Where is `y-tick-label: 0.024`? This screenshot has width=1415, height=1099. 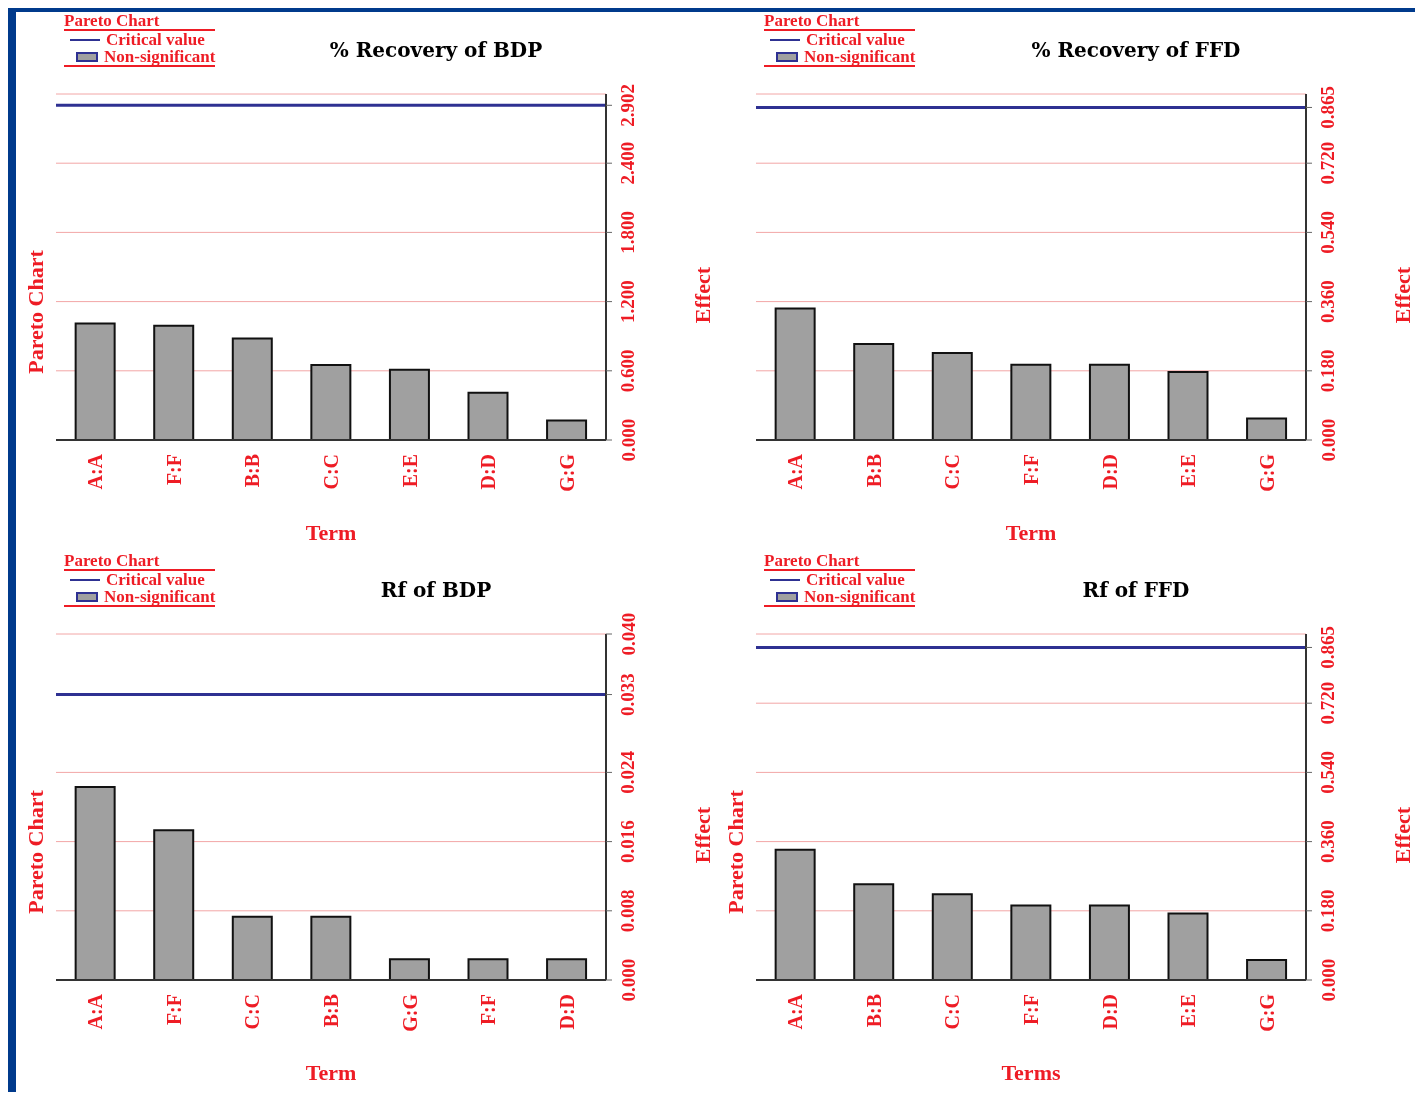
y-tick-label: 0.024 is located at coordinates (628, 772).